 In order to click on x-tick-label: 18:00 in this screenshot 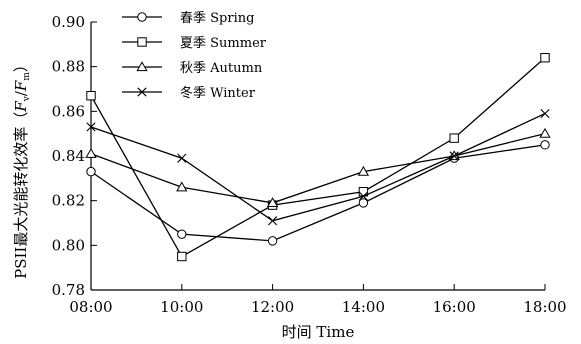, I will do `click(544, 307)`.